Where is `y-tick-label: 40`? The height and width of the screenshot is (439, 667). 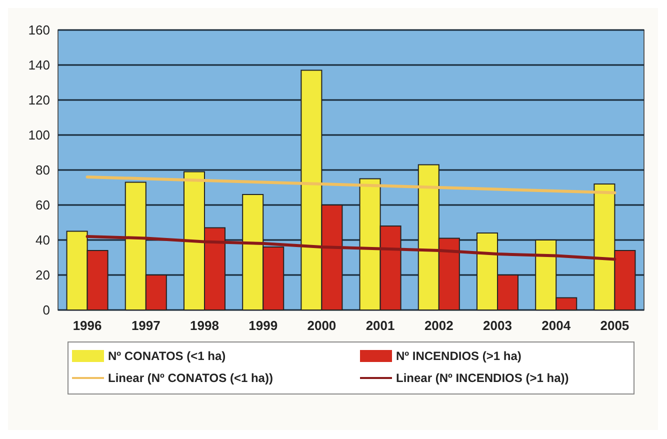
y-tick-label: 40 is located at coordinates (43, 240).